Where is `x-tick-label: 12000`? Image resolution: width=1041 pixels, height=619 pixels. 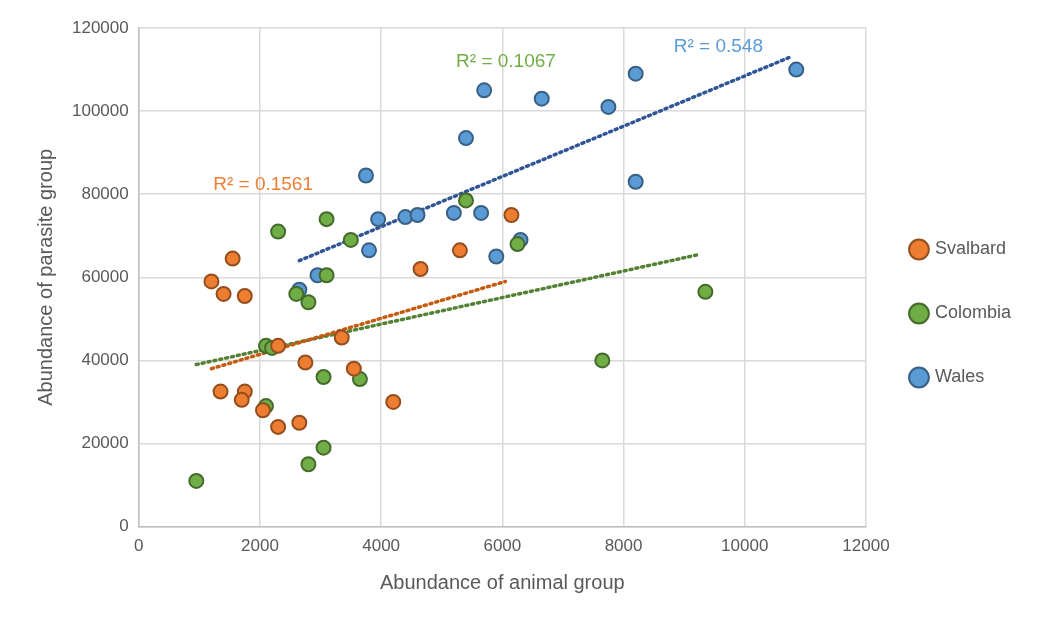 x-tick-label: 12000 is located at coordinates (866, 546).